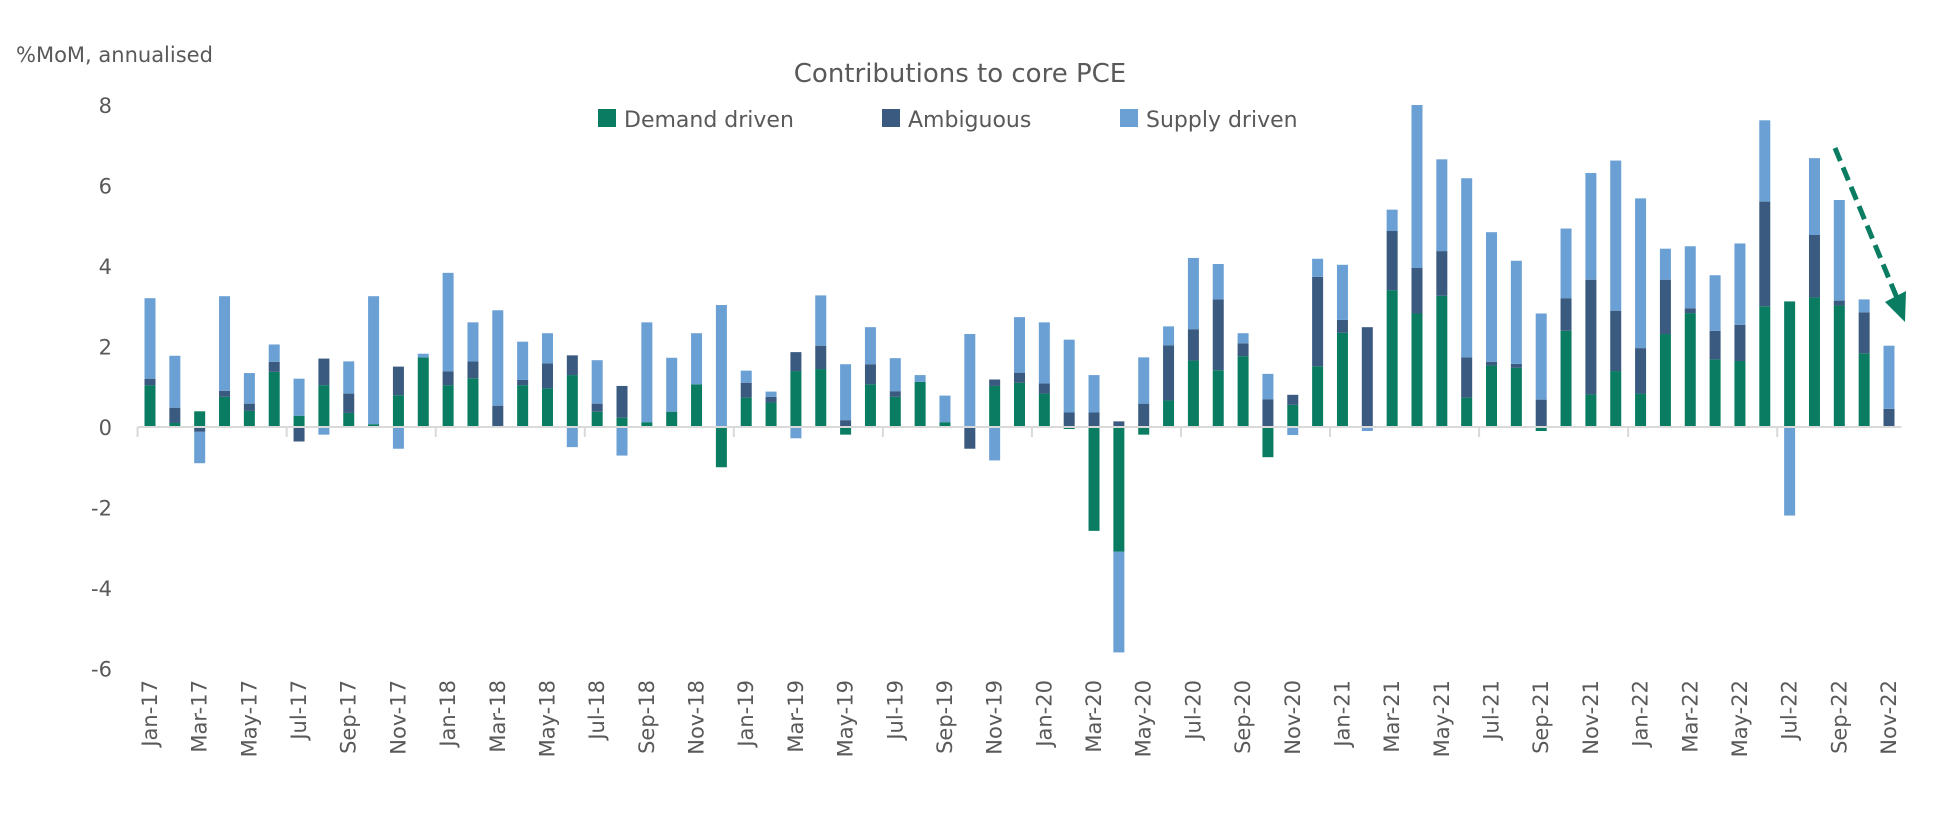 This screenshot has width=1940, height=826. What do you see at coordinates (796, 716) in the screenshot?
I see `x-tick-label: Mar-19` at bounding box center [796, 716].